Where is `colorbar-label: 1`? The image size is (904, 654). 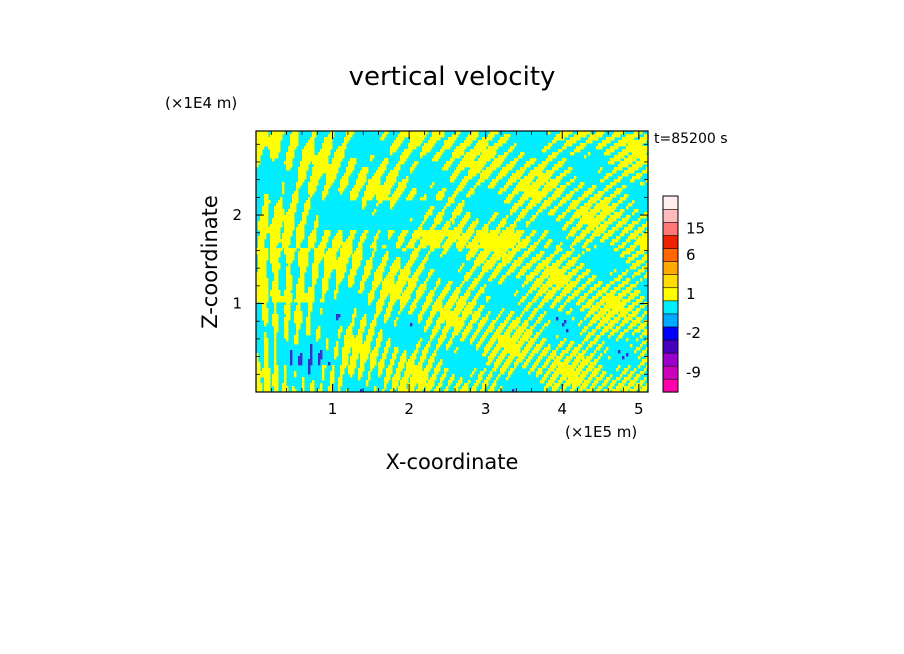 colorbar-label: 1 is located at coordinates (691, 294).